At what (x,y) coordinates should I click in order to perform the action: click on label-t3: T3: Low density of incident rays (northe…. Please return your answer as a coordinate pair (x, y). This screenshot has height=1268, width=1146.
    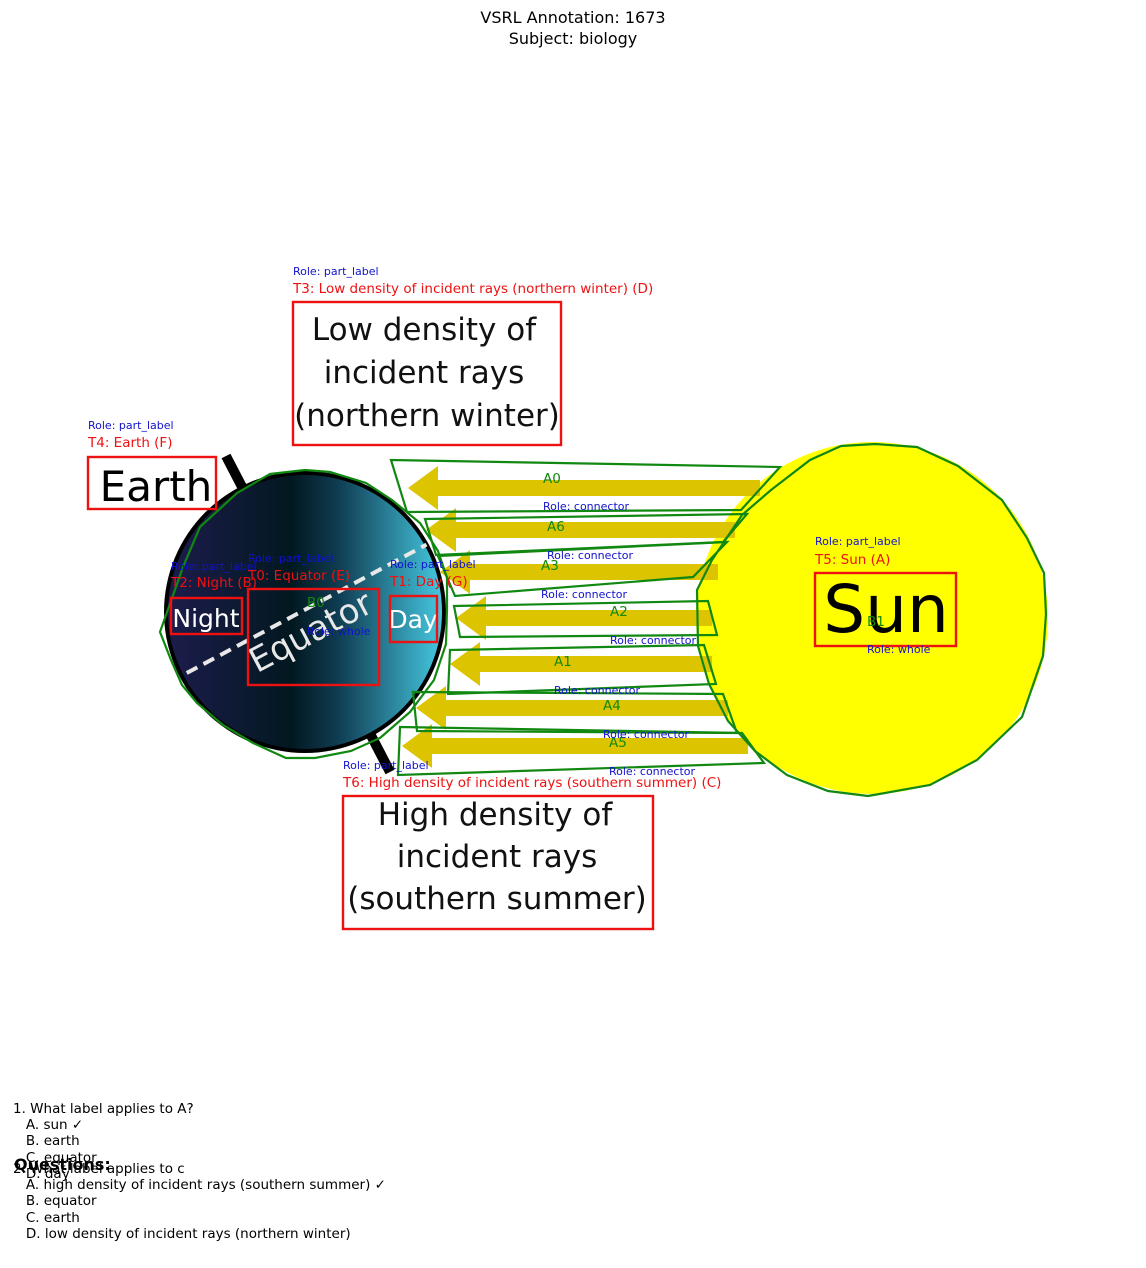
    Looking at the image, I should click on (472, 289).